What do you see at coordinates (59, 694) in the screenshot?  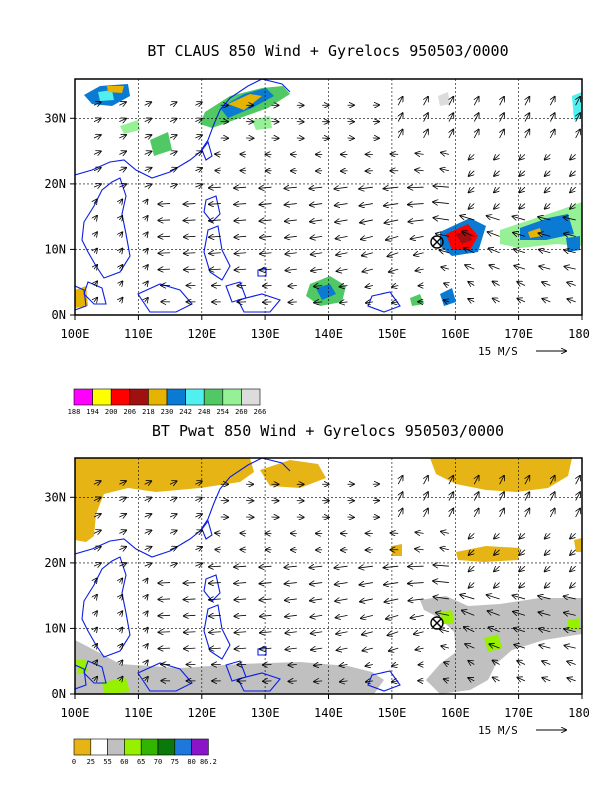 I see `panel-2-ytick: 0N` at bounding box center [59, 694].